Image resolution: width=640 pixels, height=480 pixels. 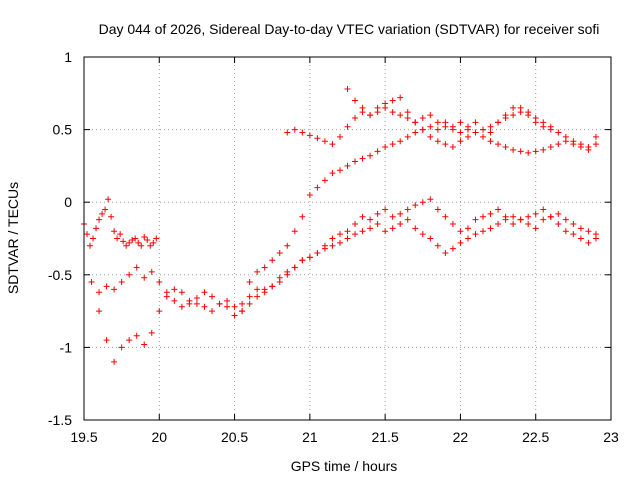 I want to click on x-tick-label: 20, so click(x=159, y=437).